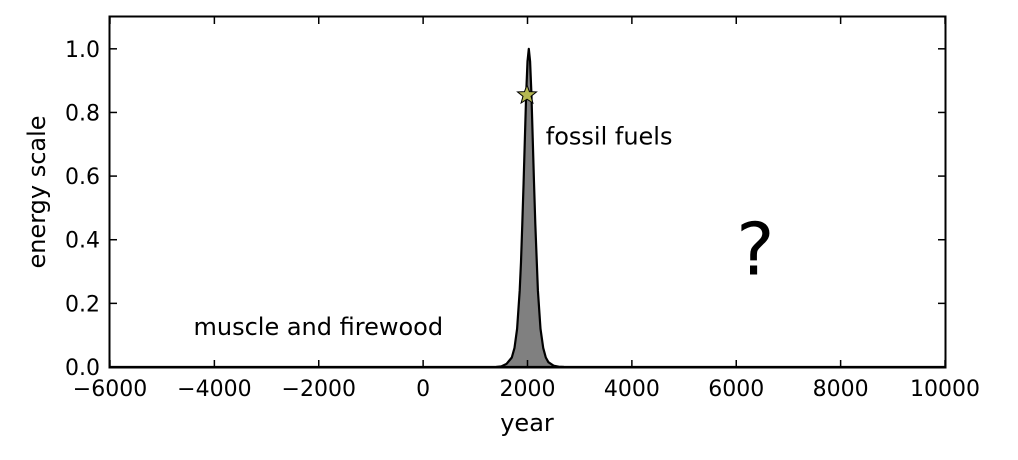 This screenshot has height=460, width=1018. What do you see at coordinates (423, 389) in the screenshot?
I see `x-tick-label: 0` at bounding box center [423, 389].